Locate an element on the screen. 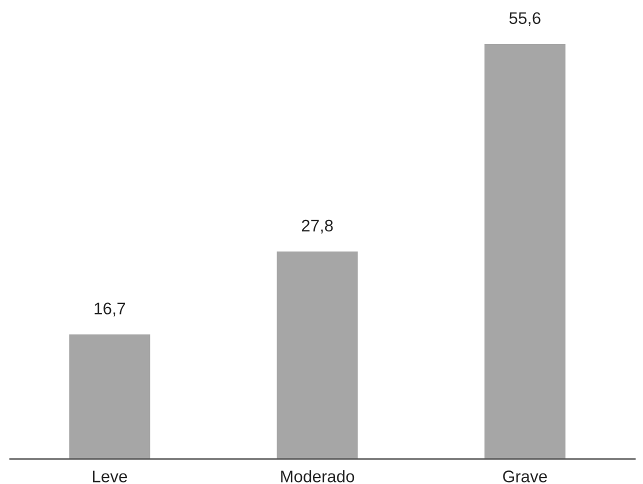  data-label: 55,6 is located at coordinates (524, 19).